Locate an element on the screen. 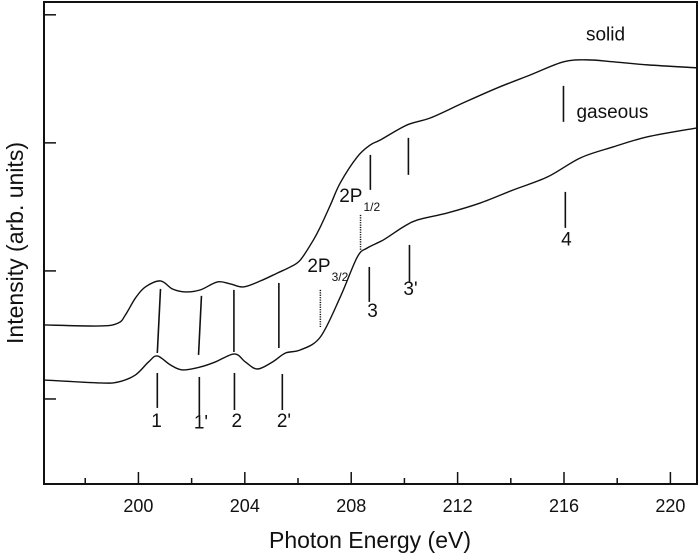  x-tick-label: 208 is located at coordinates (351, 506).